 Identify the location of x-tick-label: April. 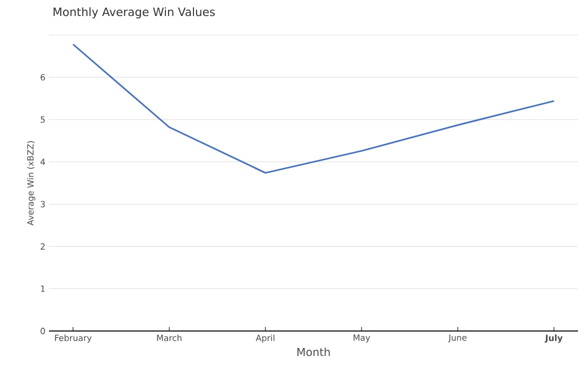
(265, 338).